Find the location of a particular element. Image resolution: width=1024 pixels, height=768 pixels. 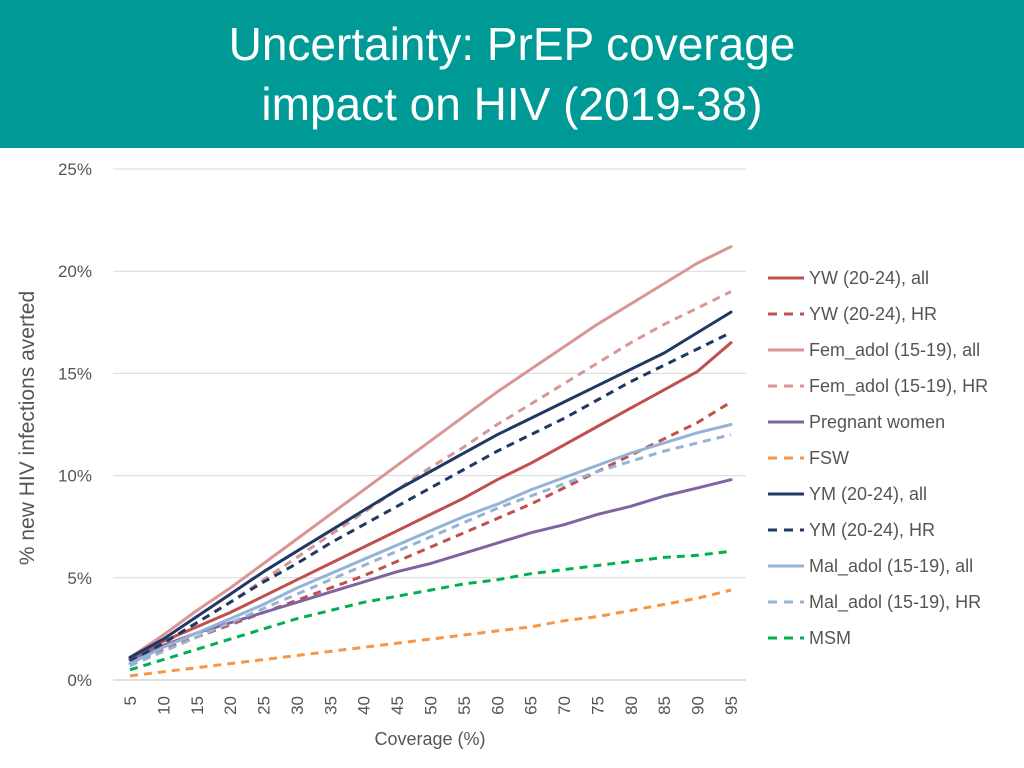

legend-label: YW (20-24), HR is located at coordinates (873, 314).